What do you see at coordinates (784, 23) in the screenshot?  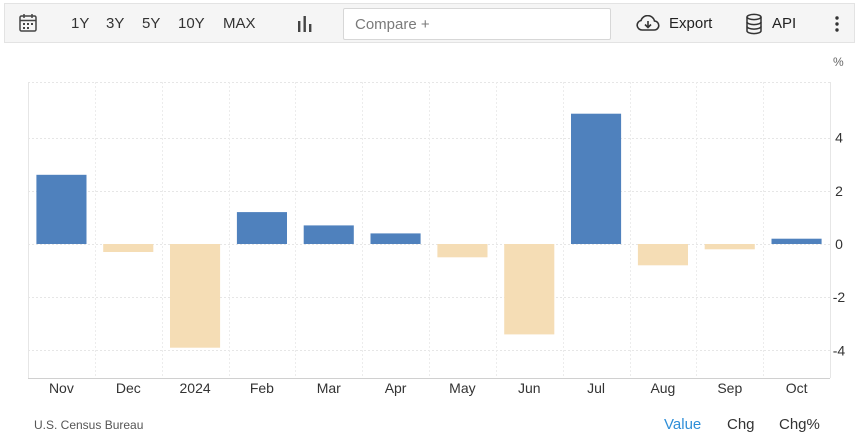 I see `api-button: API` at bounding box center [784, 23].